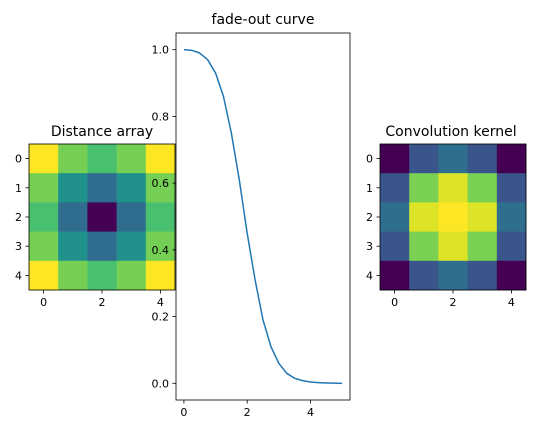  What do you see at coordinates (161, 50) in the screenshot?
I see `y-tick-label: 1.0` at bounding box center [161, 50].